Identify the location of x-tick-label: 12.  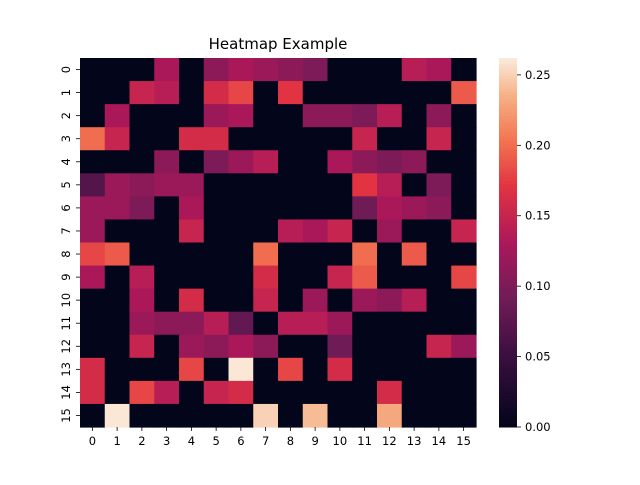
(389, 441).